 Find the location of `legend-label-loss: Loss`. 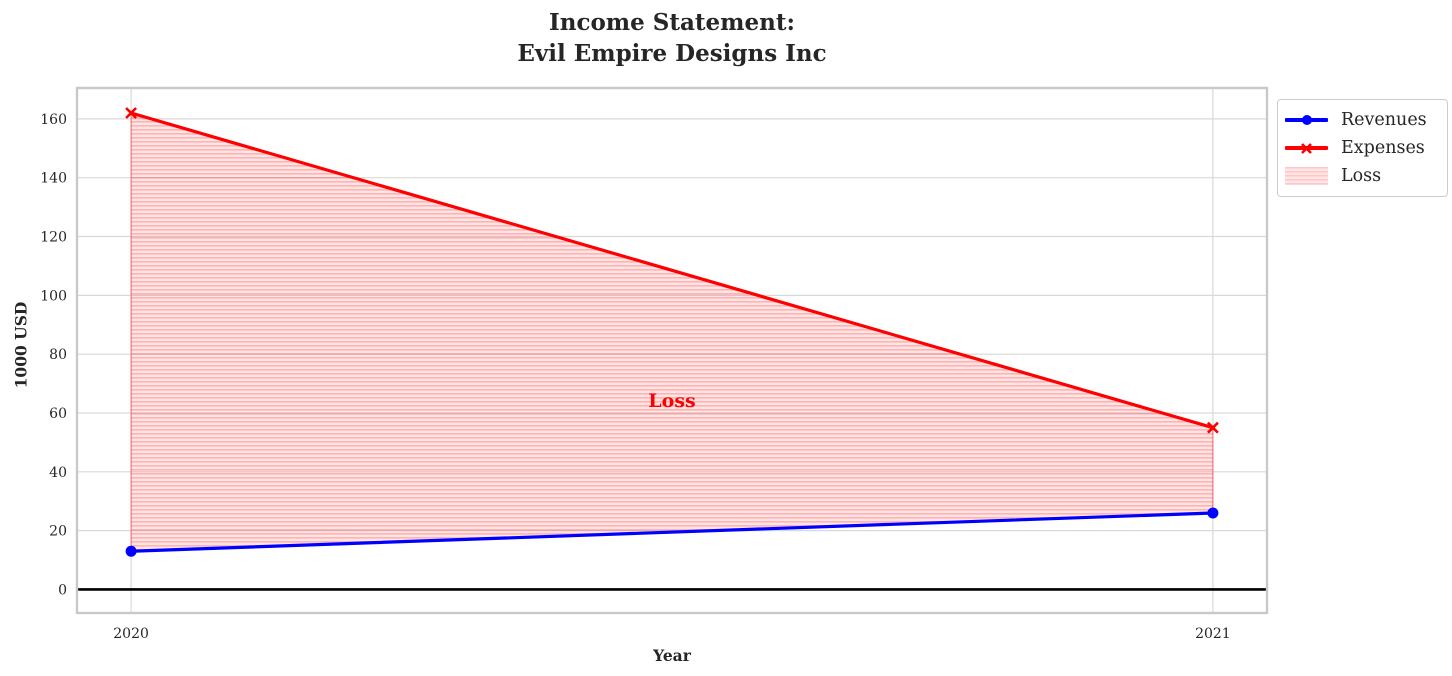

legend-label-loss: Loss is located at coordinates (1361, 176).